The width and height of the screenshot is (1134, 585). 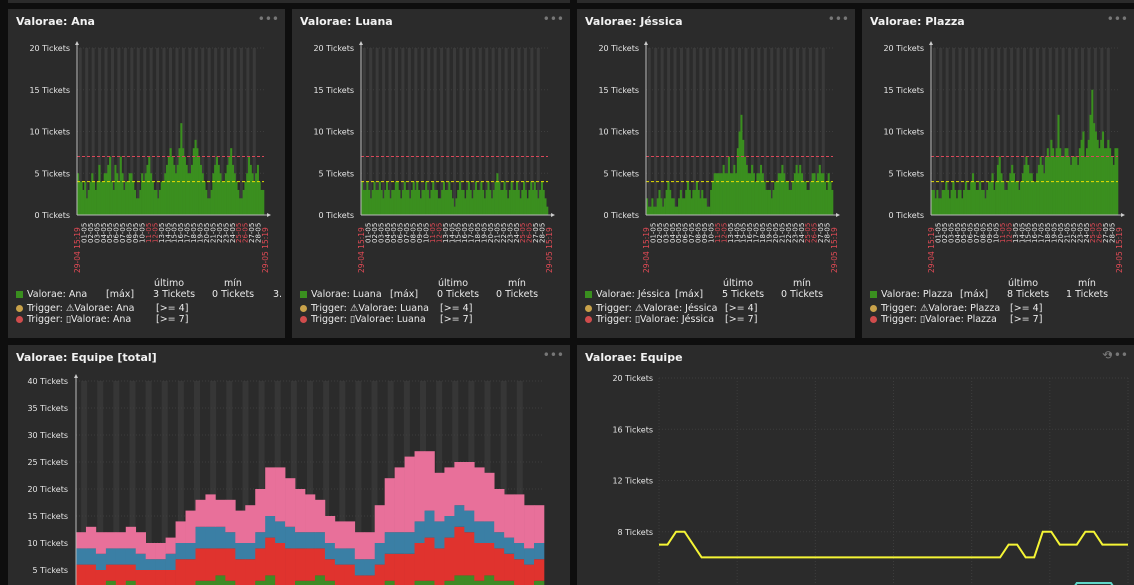 What do you see at coordinates (711, 233) in the screenshot?
I see `x-tick-label: 10-05` at bounding box center [711, 233].